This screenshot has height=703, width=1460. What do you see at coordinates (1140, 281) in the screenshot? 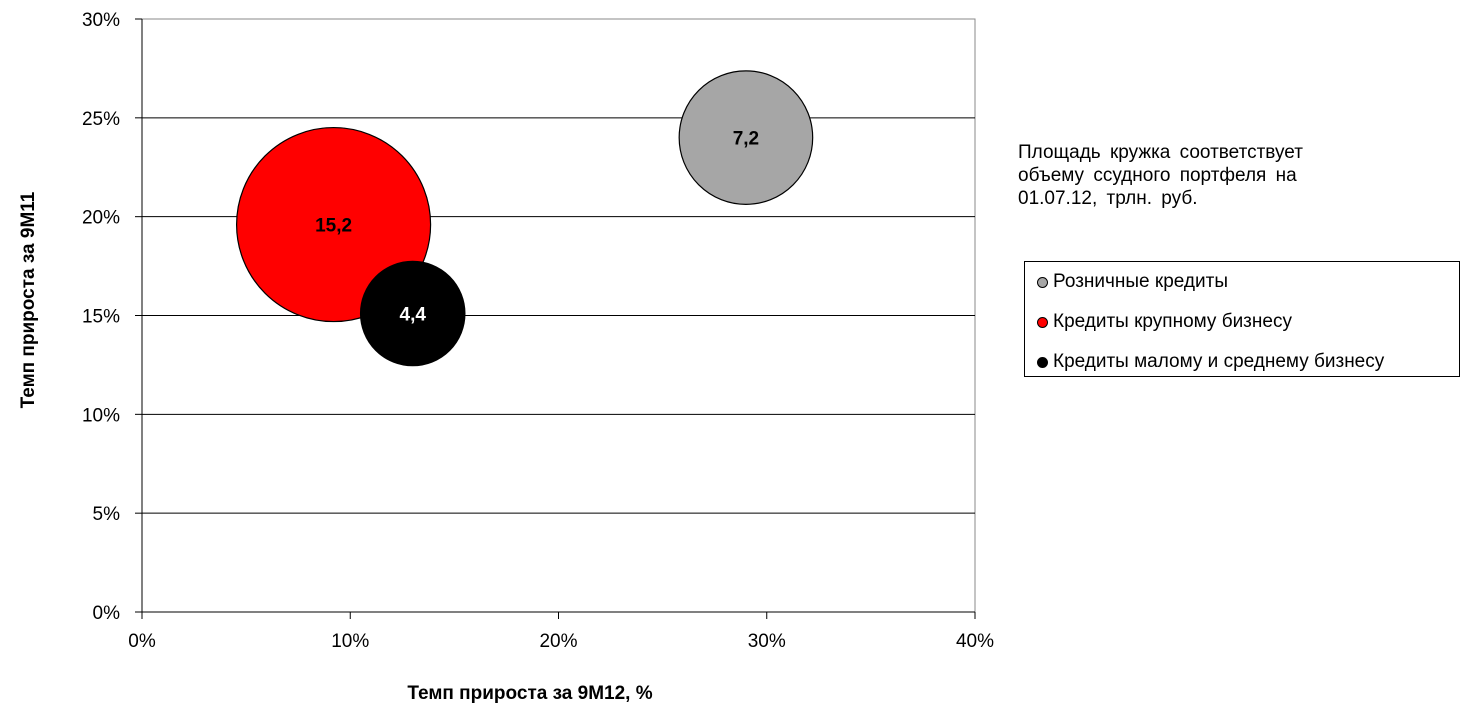
I see `legend-label: Розничные кредиты` at bounding box center [1140, 281].